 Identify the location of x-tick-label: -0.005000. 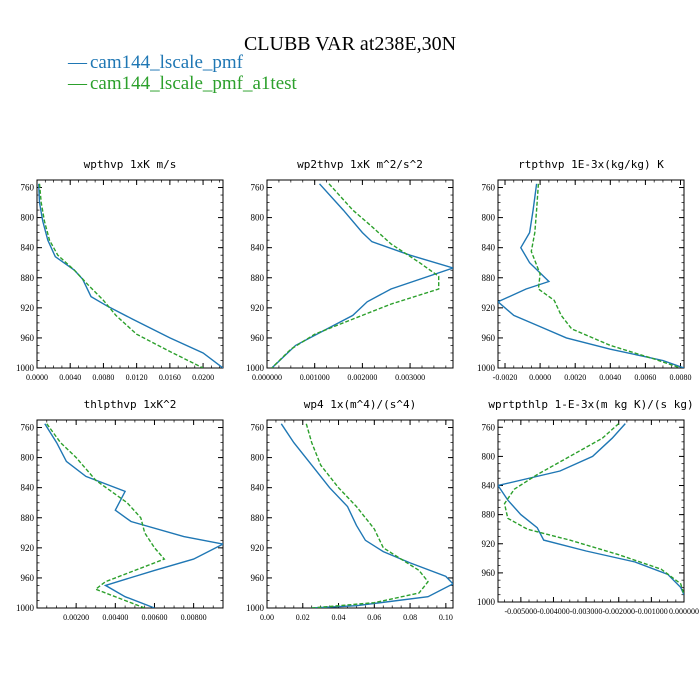
(521, 611).